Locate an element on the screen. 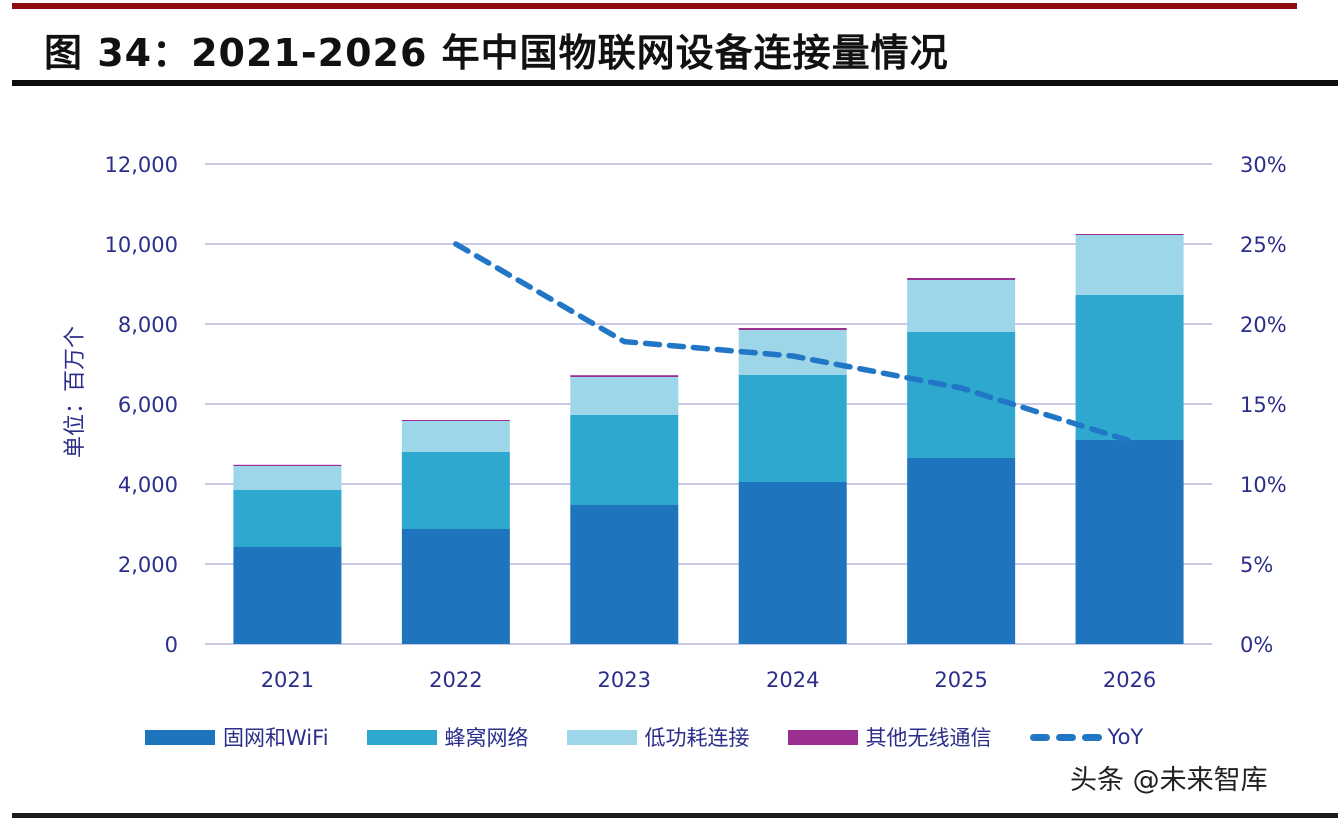 The width and height of the screenshot is (1340, 818). legend-label: YoY is located at coordinates (1125, 737).